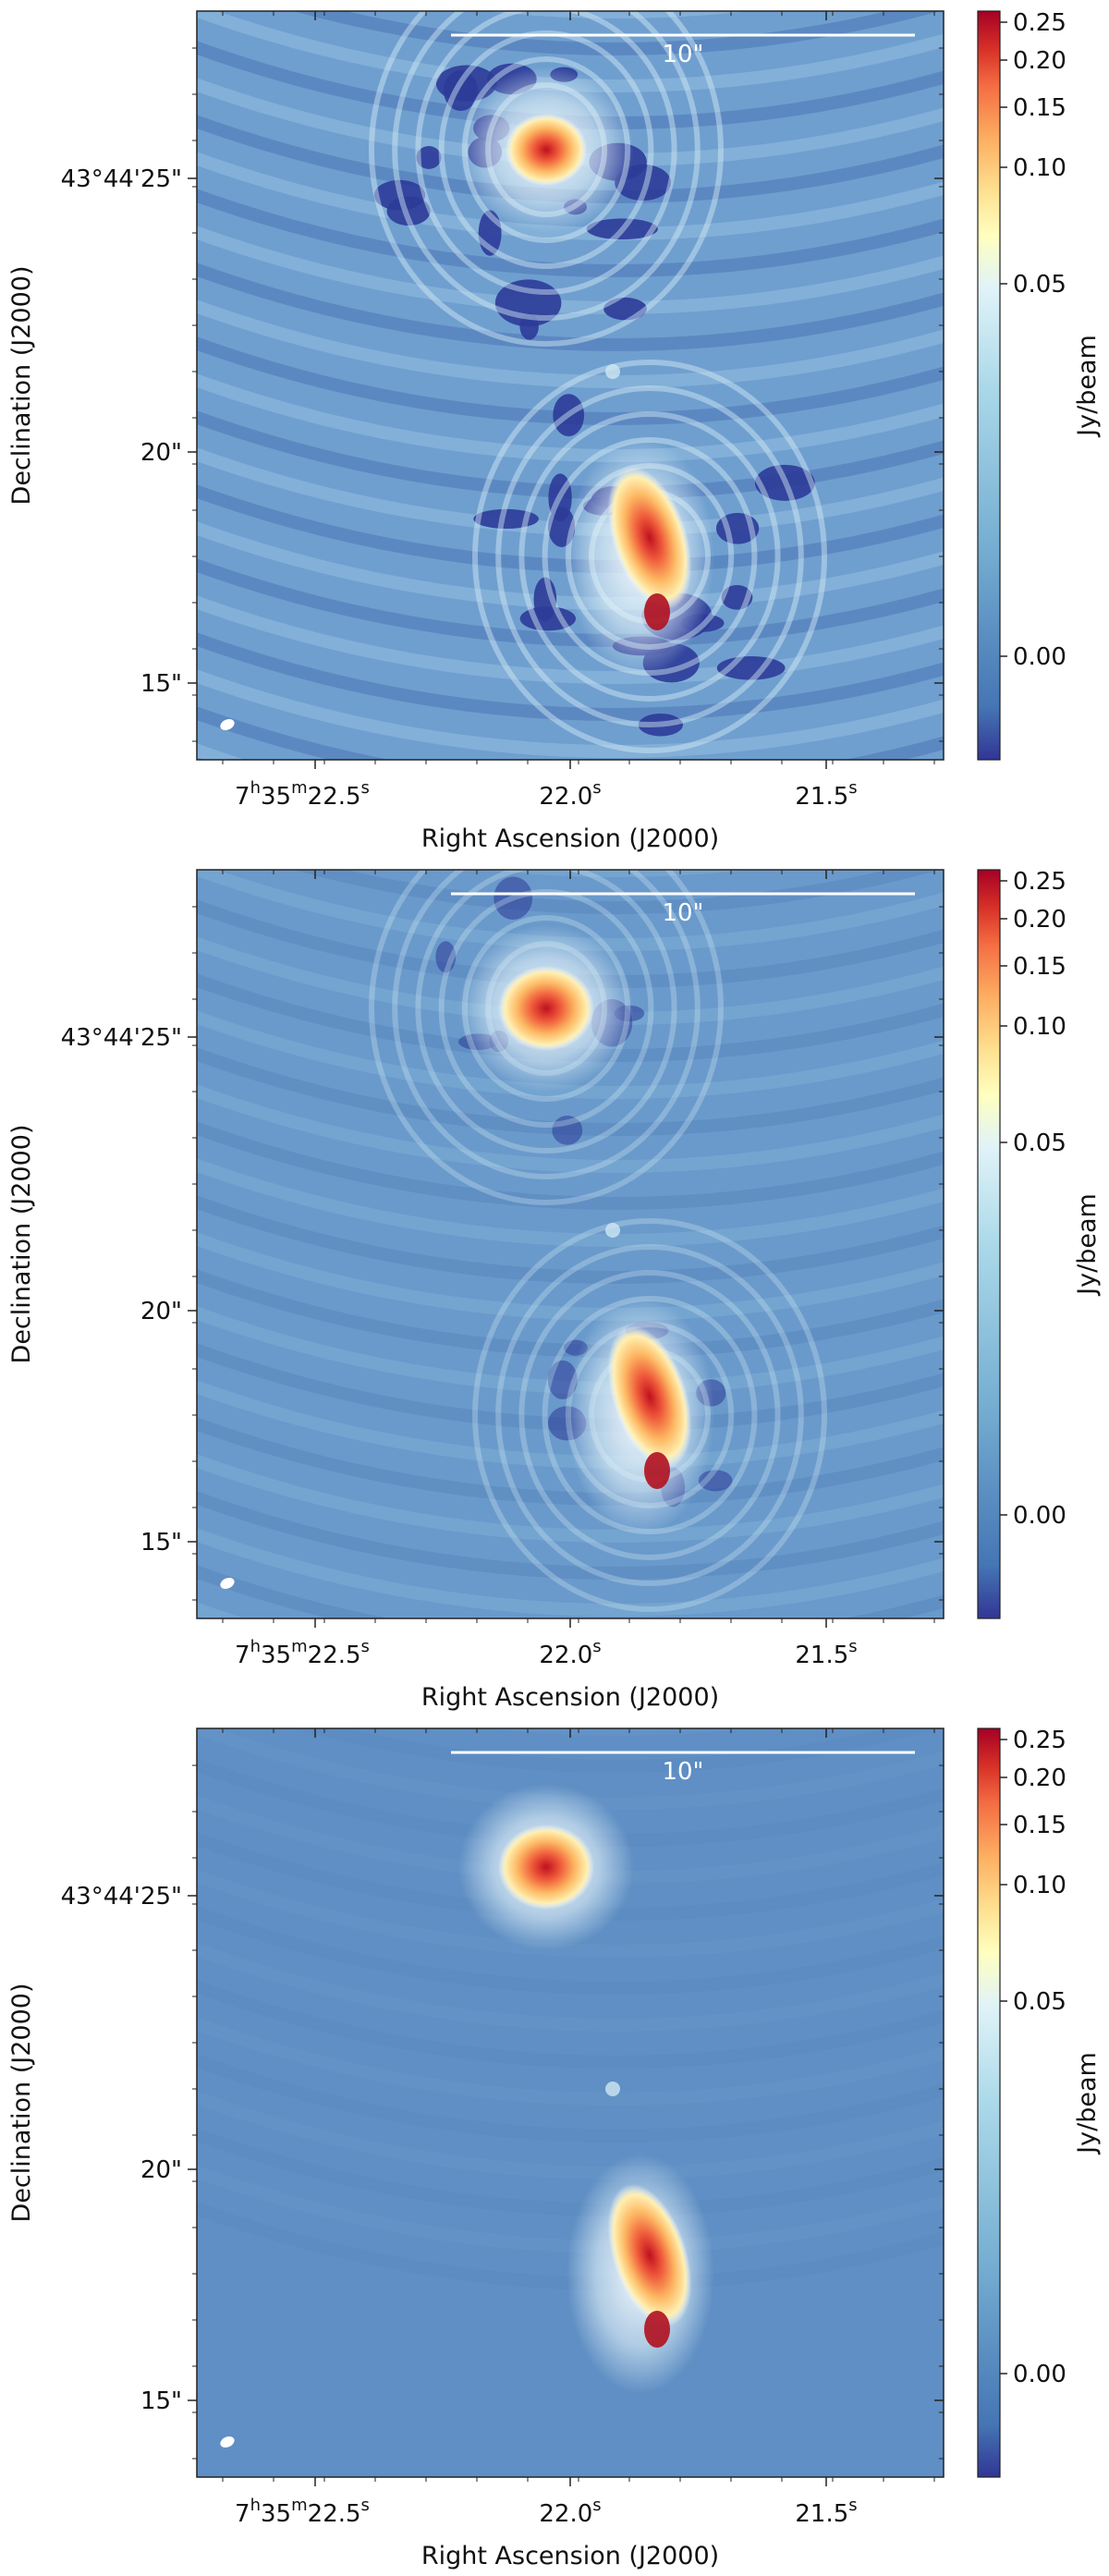  Describe the element at coordinates (657, 611) in the screenshot. I see `southern-source-core` at that location.